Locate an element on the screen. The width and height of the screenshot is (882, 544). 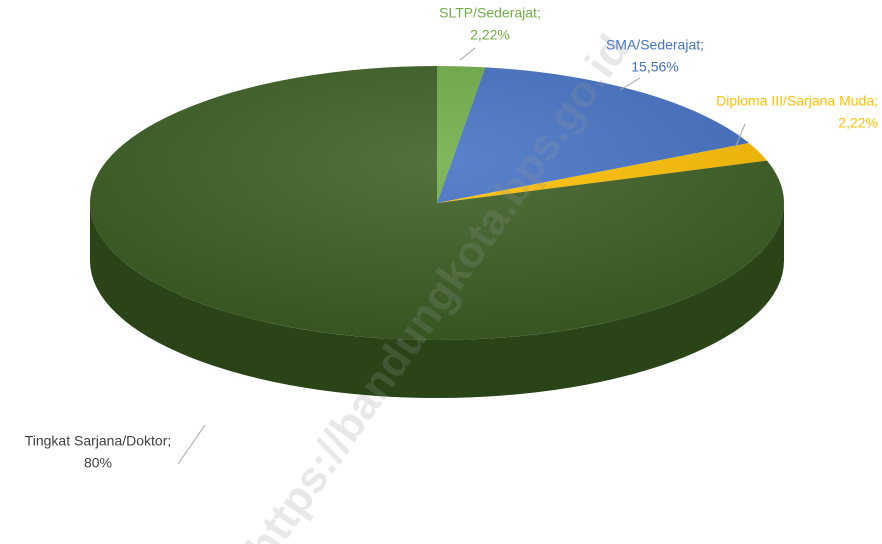
slice-value-label: 15,56% is located at coordinates (654, 67).